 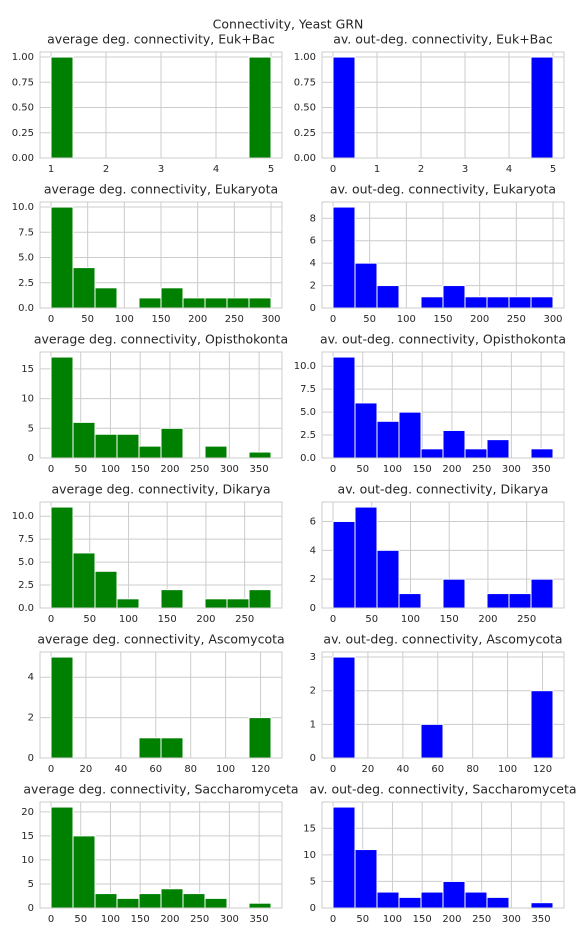 What do you see at coordinates (51, 169) in the screenshot?
I see `x-tick-label: 1` at bounding box center [51, 169].